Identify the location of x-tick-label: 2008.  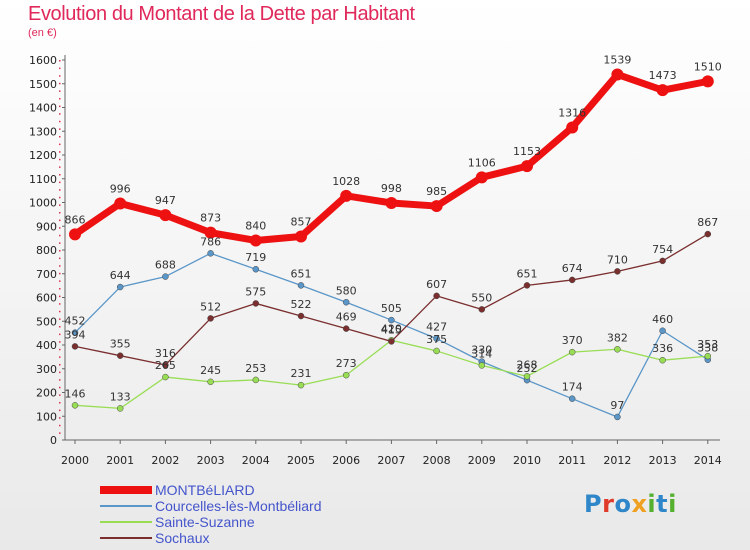
(437, 460).